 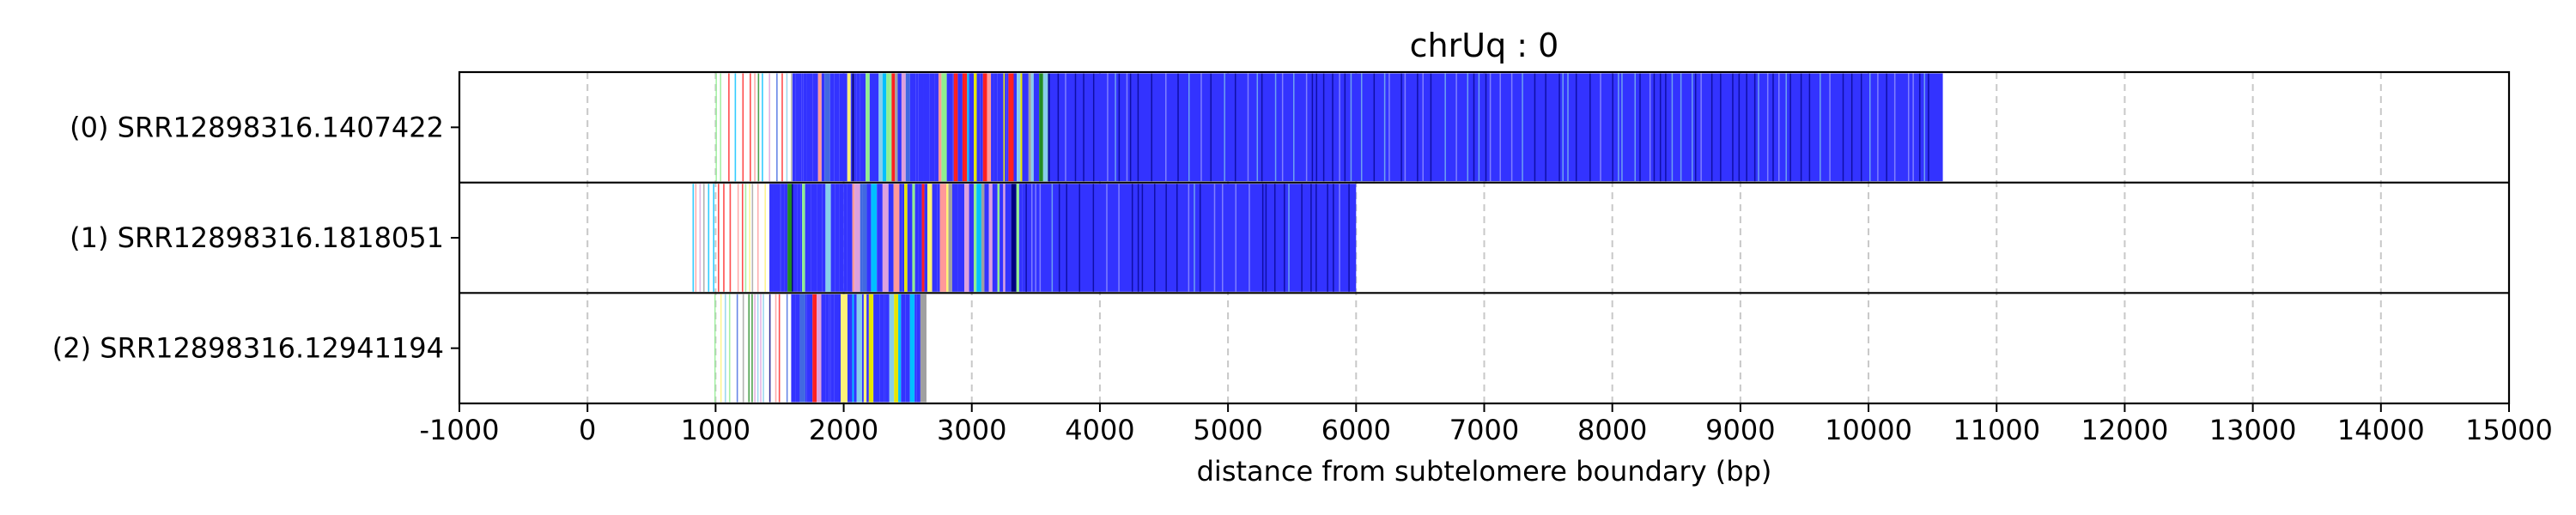 I want to click on x-axis-label: distance from subtelomere boundary (bp), so click(x=1484, y=471).